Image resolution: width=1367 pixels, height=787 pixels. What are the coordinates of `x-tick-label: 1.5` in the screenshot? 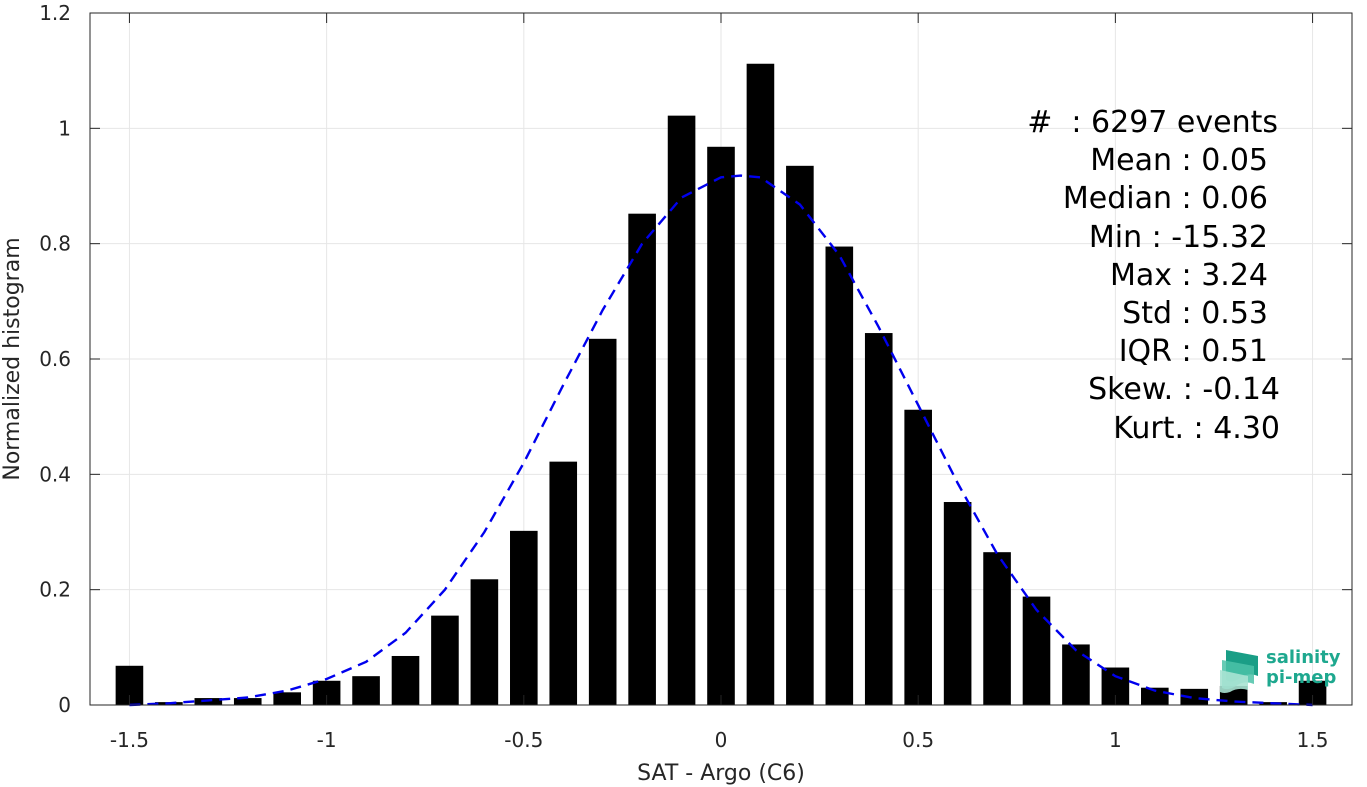 It's located at (1313, 740).